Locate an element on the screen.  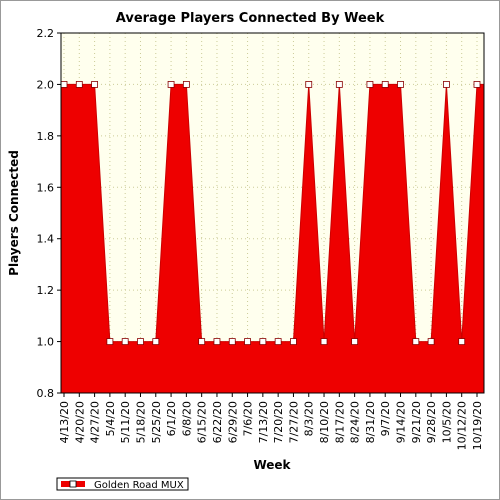
x-tick-label: 8/31/20 is located at coordinates (370, 422).